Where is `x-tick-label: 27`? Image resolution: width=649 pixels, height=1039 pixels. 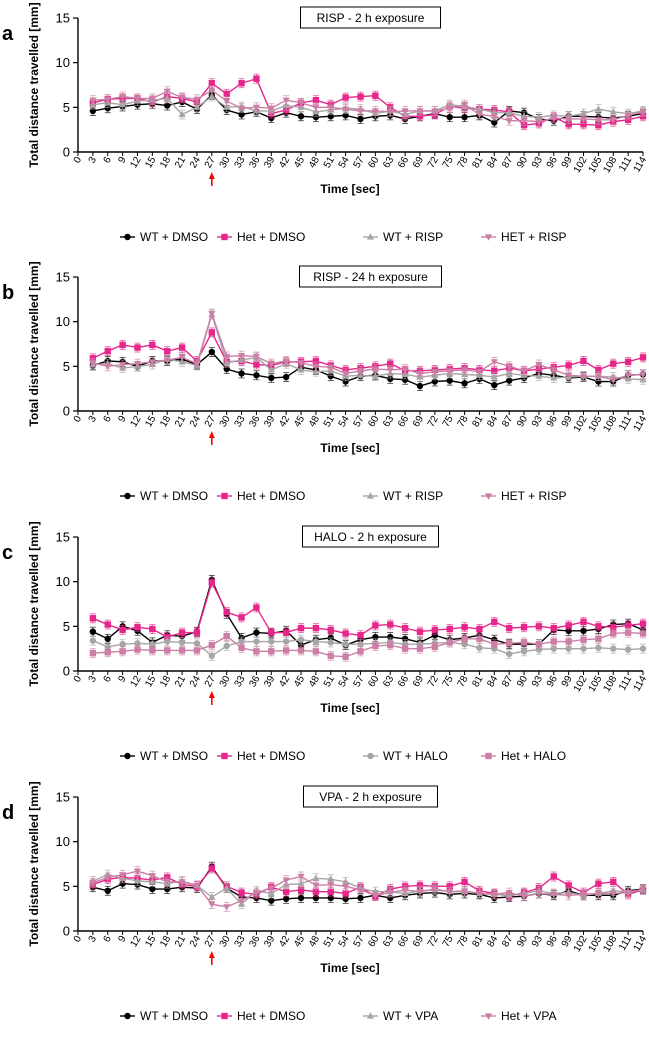 x-tick-label: 27 is located at coordinates (210, 942).